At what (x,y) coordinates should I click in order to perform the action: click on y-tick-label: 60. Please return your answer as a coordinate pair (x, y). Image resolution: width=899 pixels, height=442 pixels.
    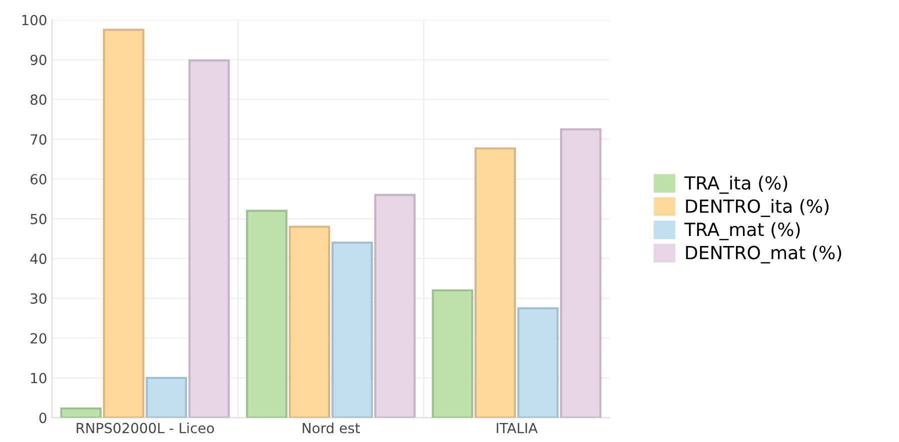
    Looking at the image, I should click on (38, 179).